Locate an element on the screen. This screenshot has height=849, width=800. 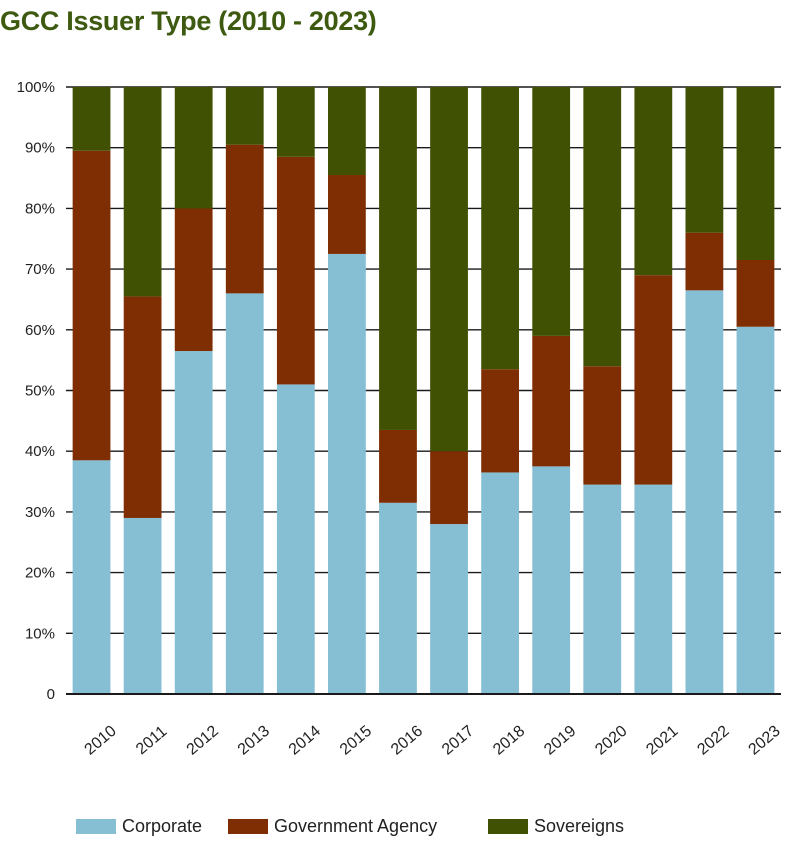
y-tick-label: 0 is located at coordinates (51, 694).